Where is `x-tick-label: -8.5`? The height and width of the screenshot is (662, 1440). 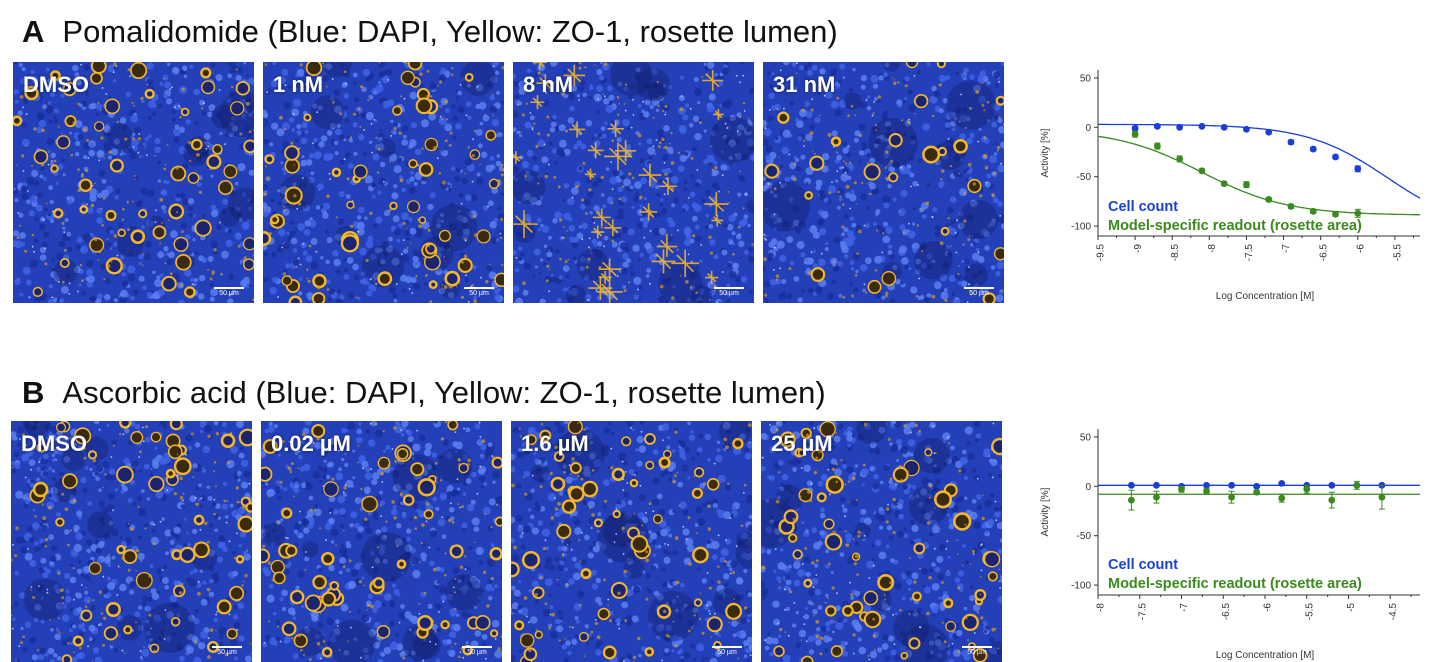
x-tick-label: -8.5 is located at coordinates (1175, 253).